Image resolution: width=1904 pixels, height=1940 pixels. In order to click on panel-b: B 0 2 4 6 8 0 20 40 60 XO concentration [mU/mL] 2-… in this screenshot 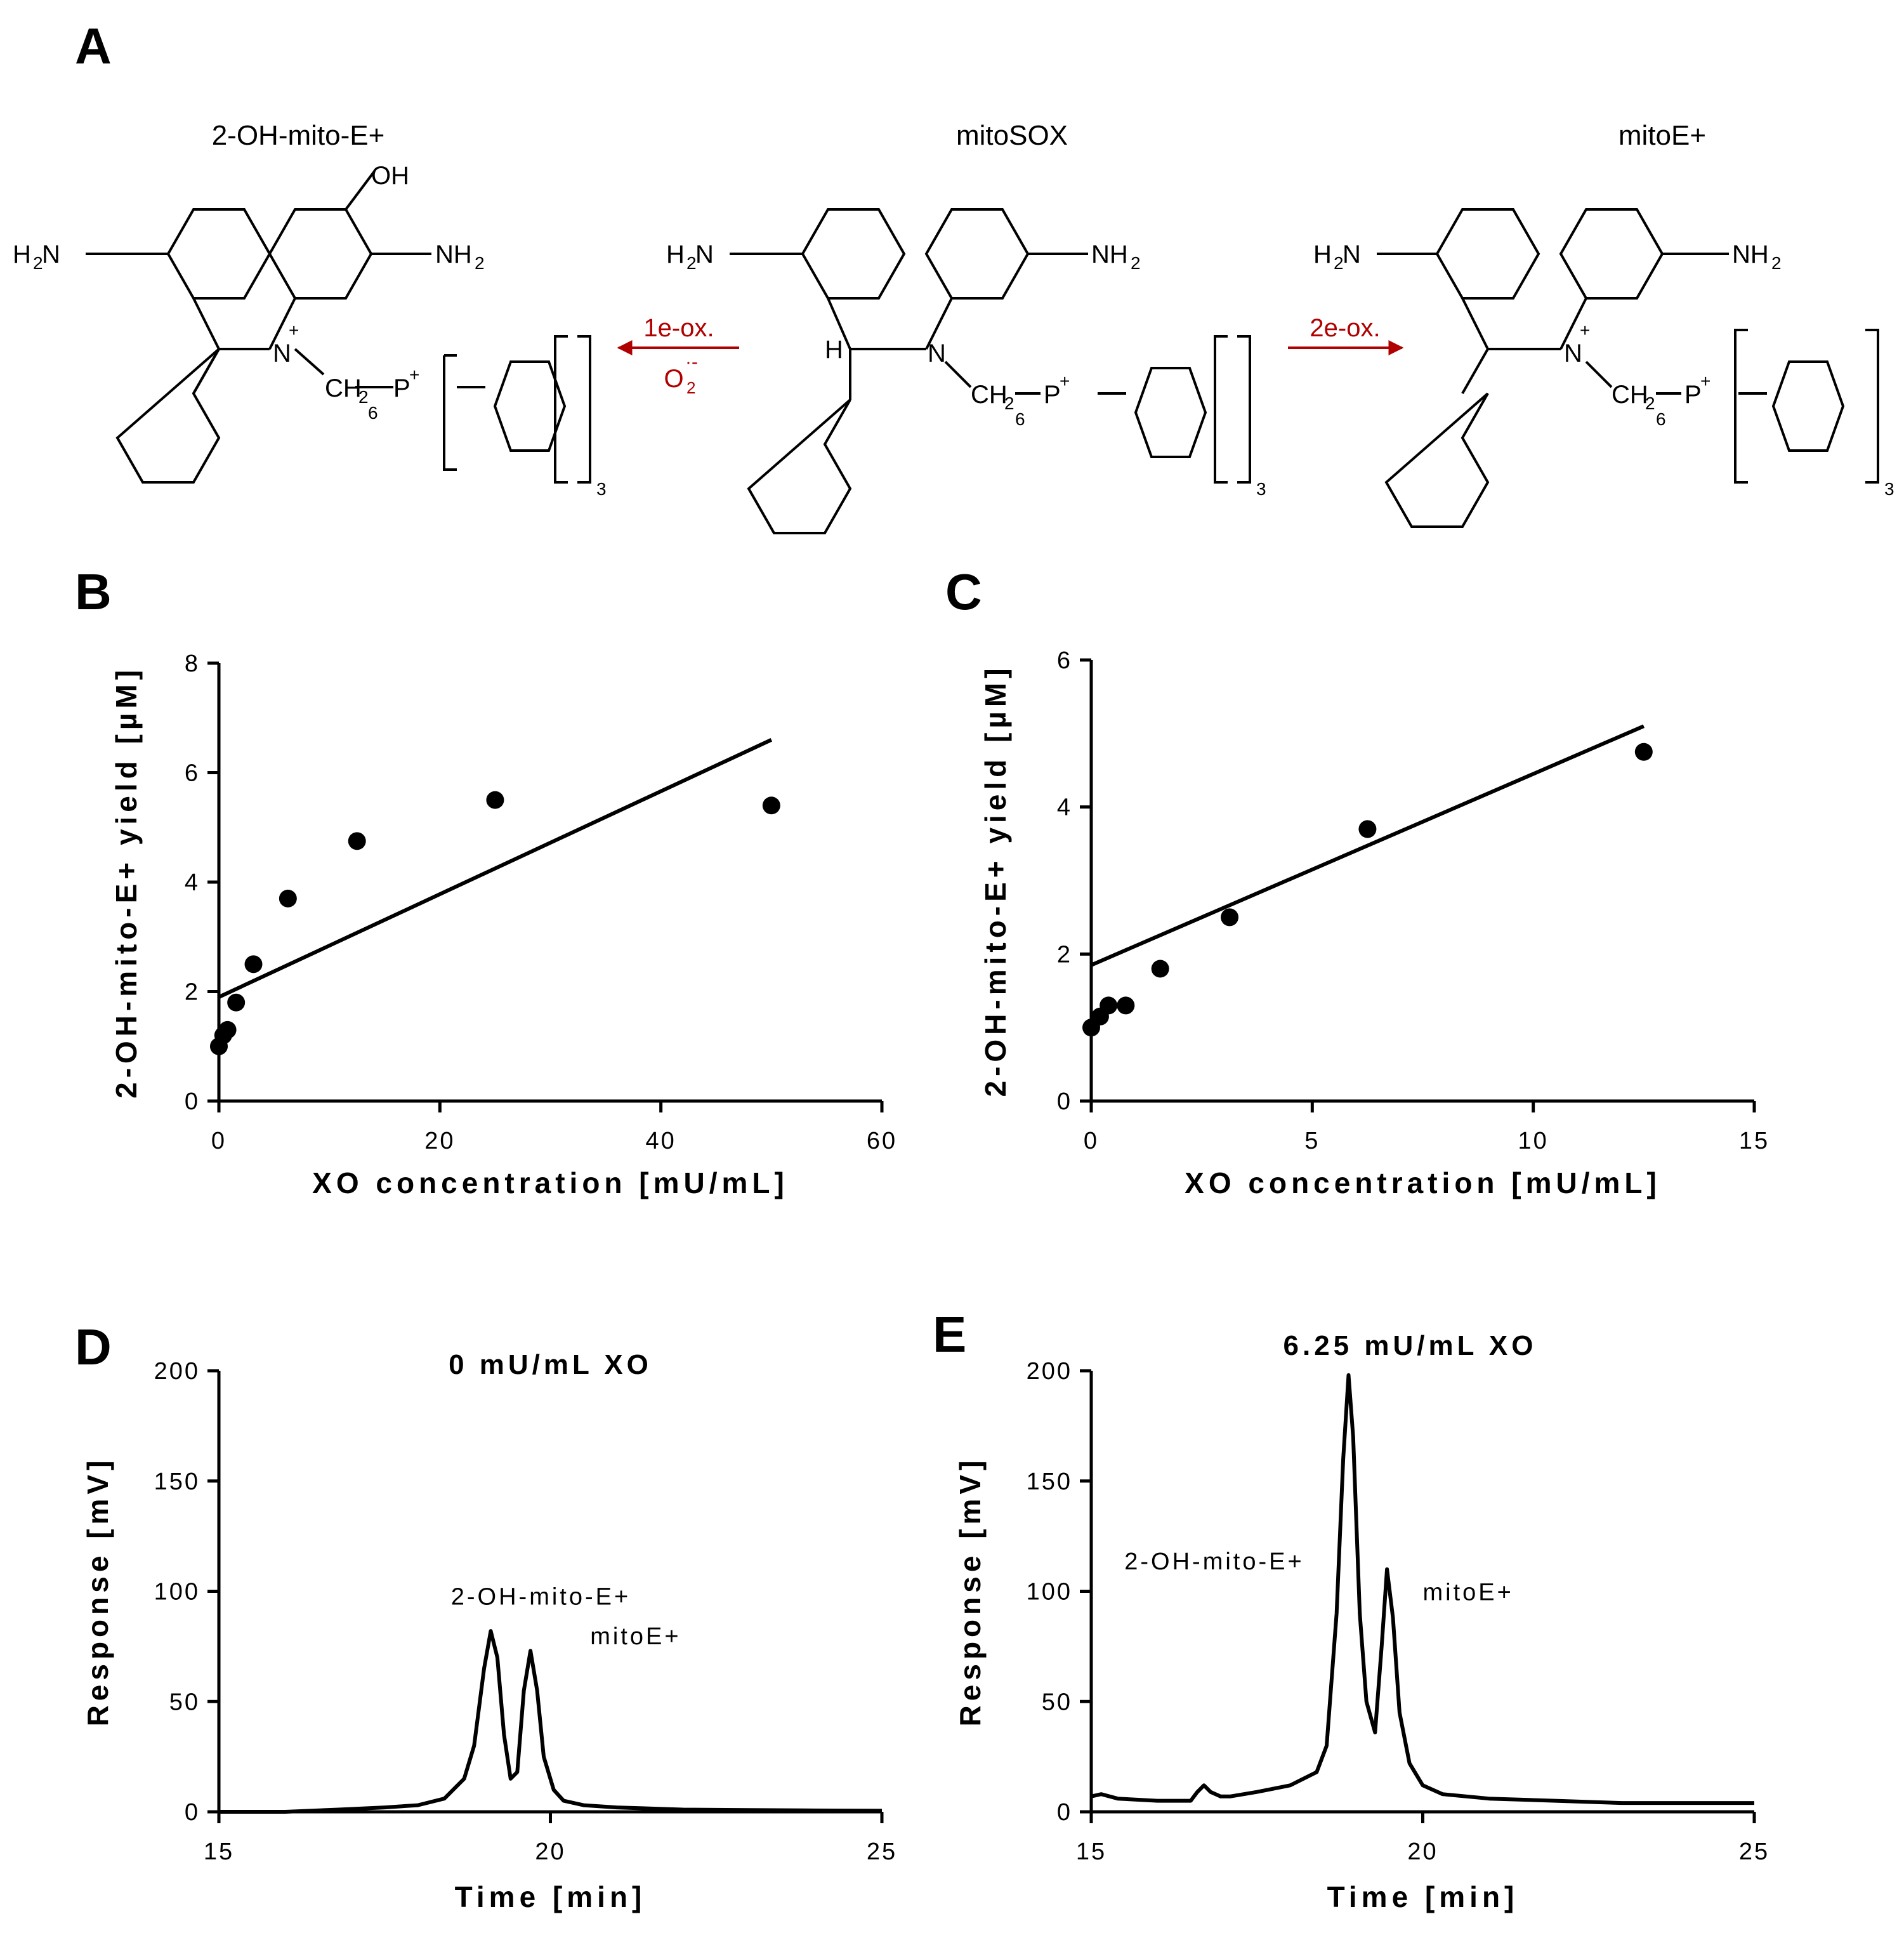, I will do `click(486, 881)`.